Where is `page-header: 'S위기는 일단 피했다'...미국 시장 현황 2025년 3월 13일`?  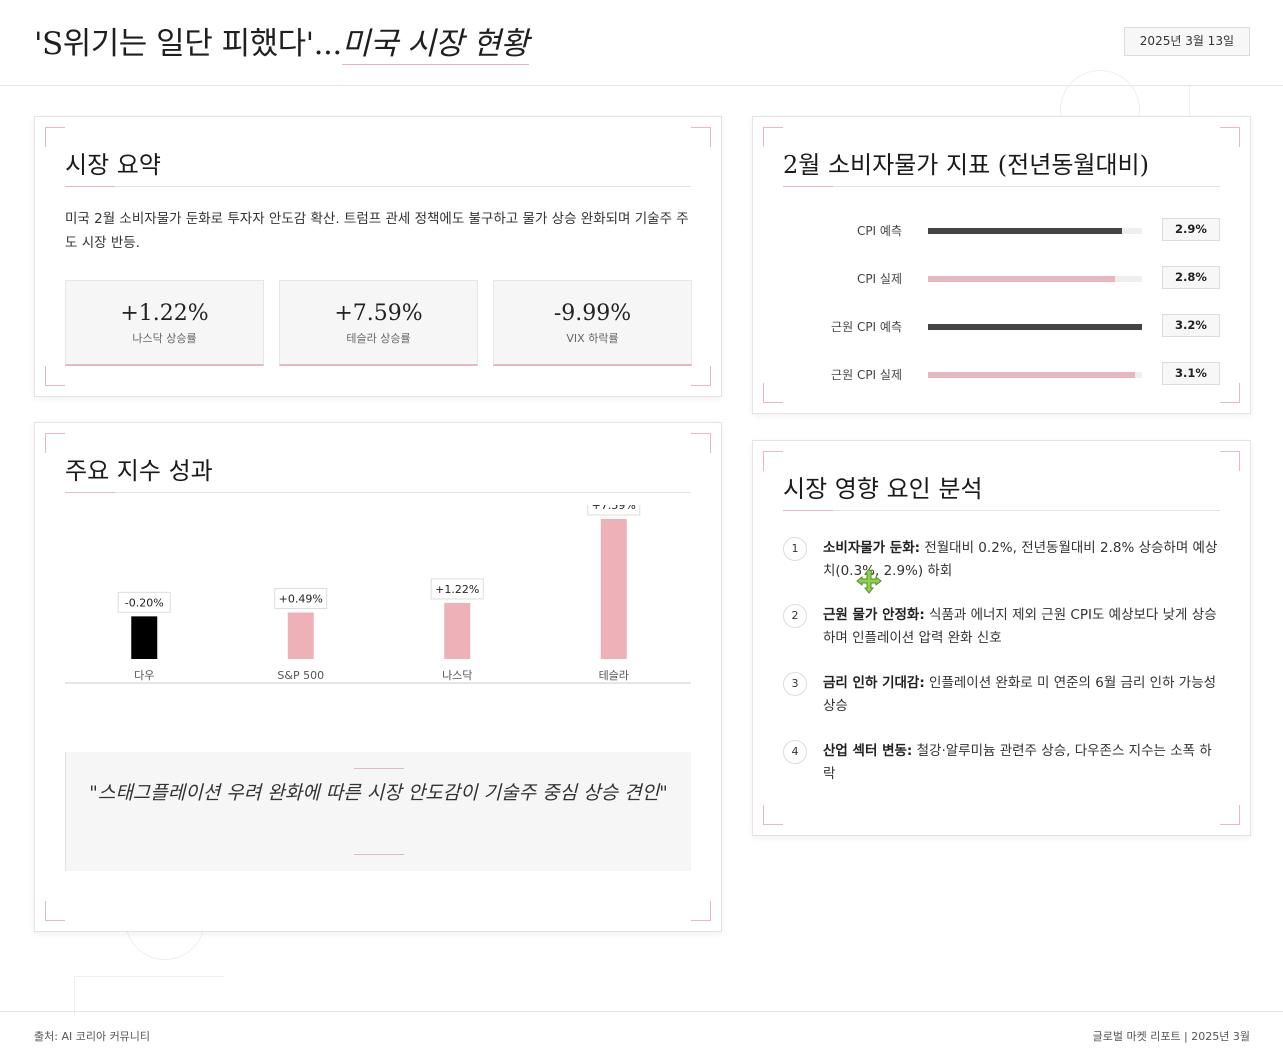
page-header: 'S위기는 일단 피했다'...미국 시장 현황 2025년 3월 13일 is located at coordinates (641, 43).